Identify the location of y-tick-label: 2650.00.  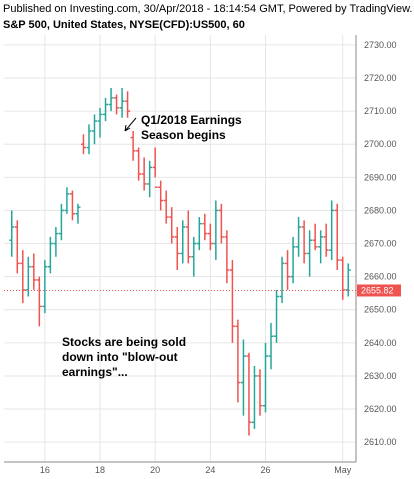
(380, 310).